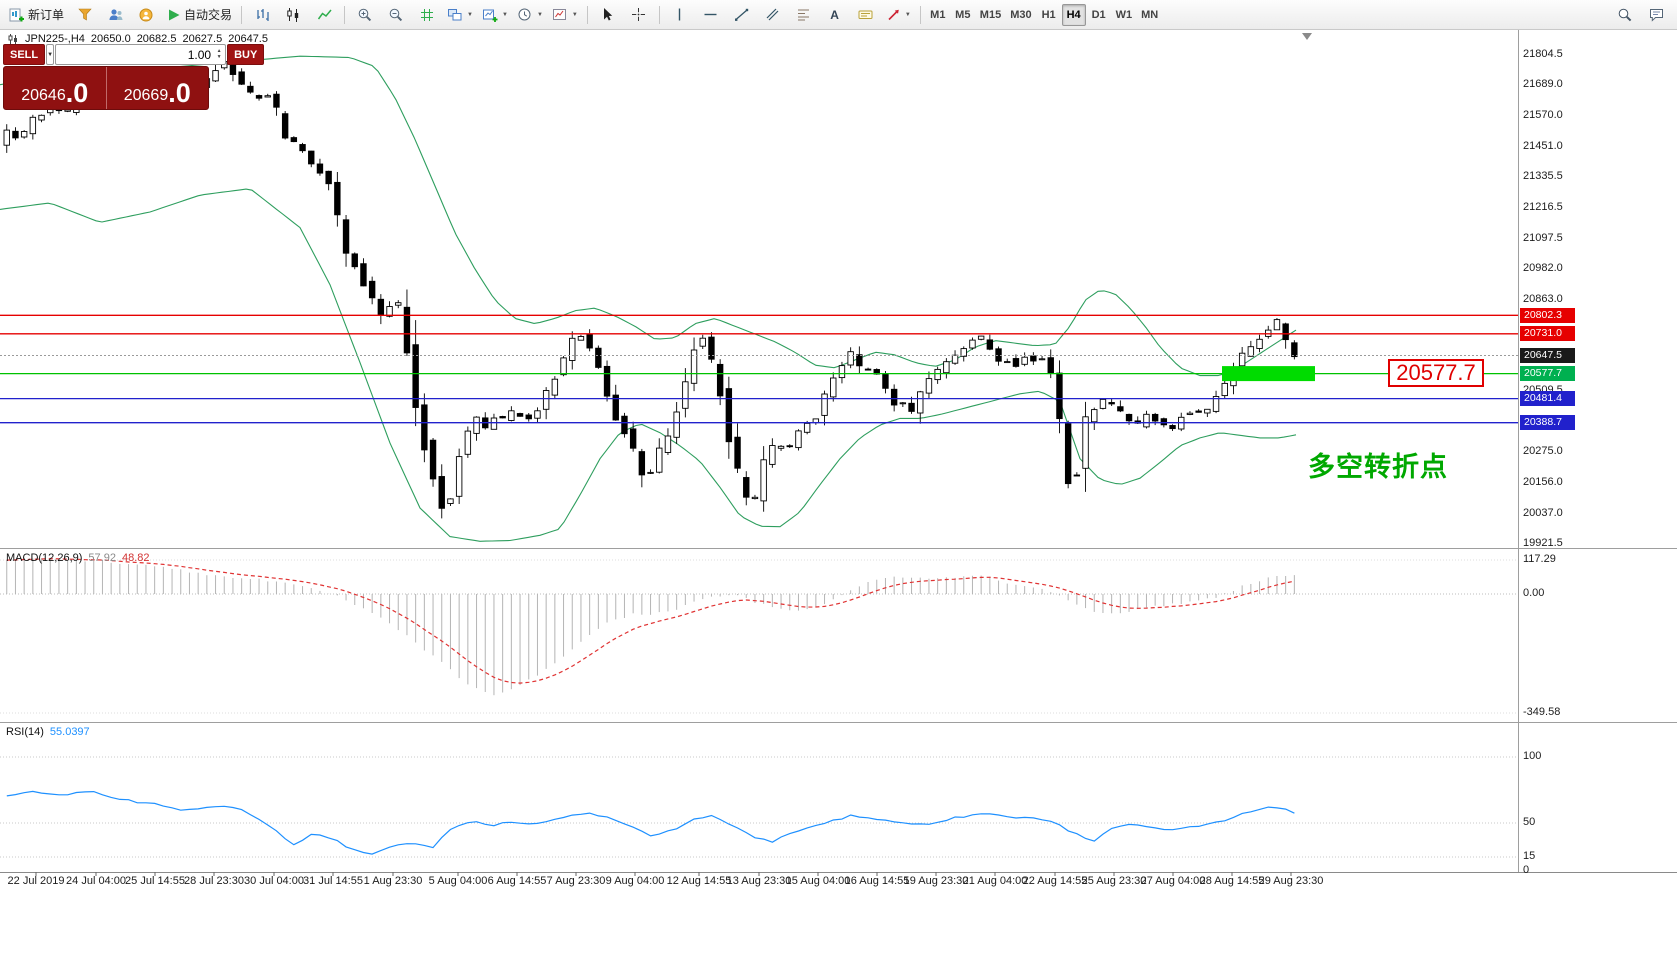  What do you see at coordinates (110, 39) in the screenshot?
I see `ohlc-open: 20650.0` at bounding box center [110, 39].